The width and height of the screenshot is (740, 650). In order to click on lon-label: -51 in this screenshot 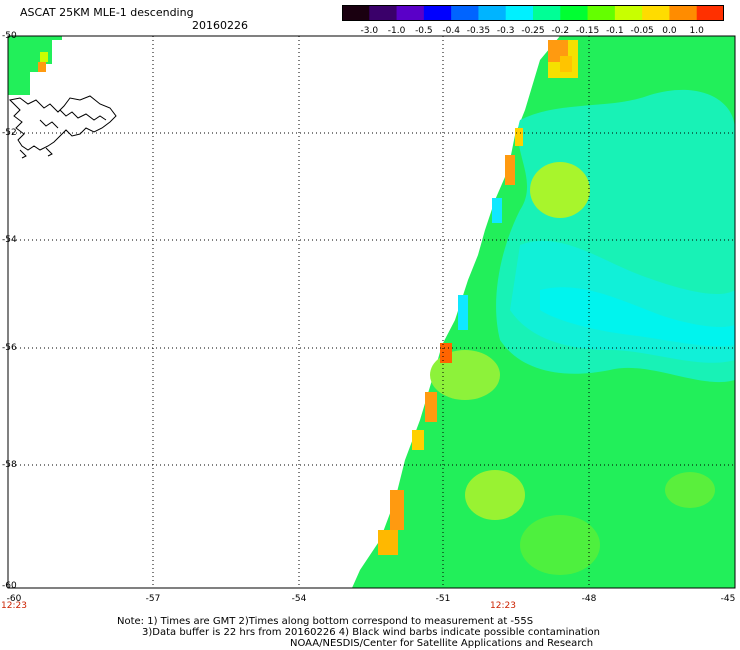, I will do `click(443, 599)`.